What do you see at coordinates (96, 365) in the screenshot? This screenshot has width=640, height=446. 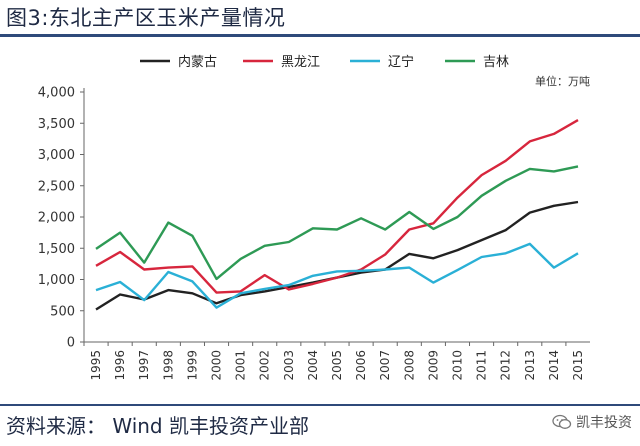 I see `x-tick-label: 1995` at bounding box center [96, 365].